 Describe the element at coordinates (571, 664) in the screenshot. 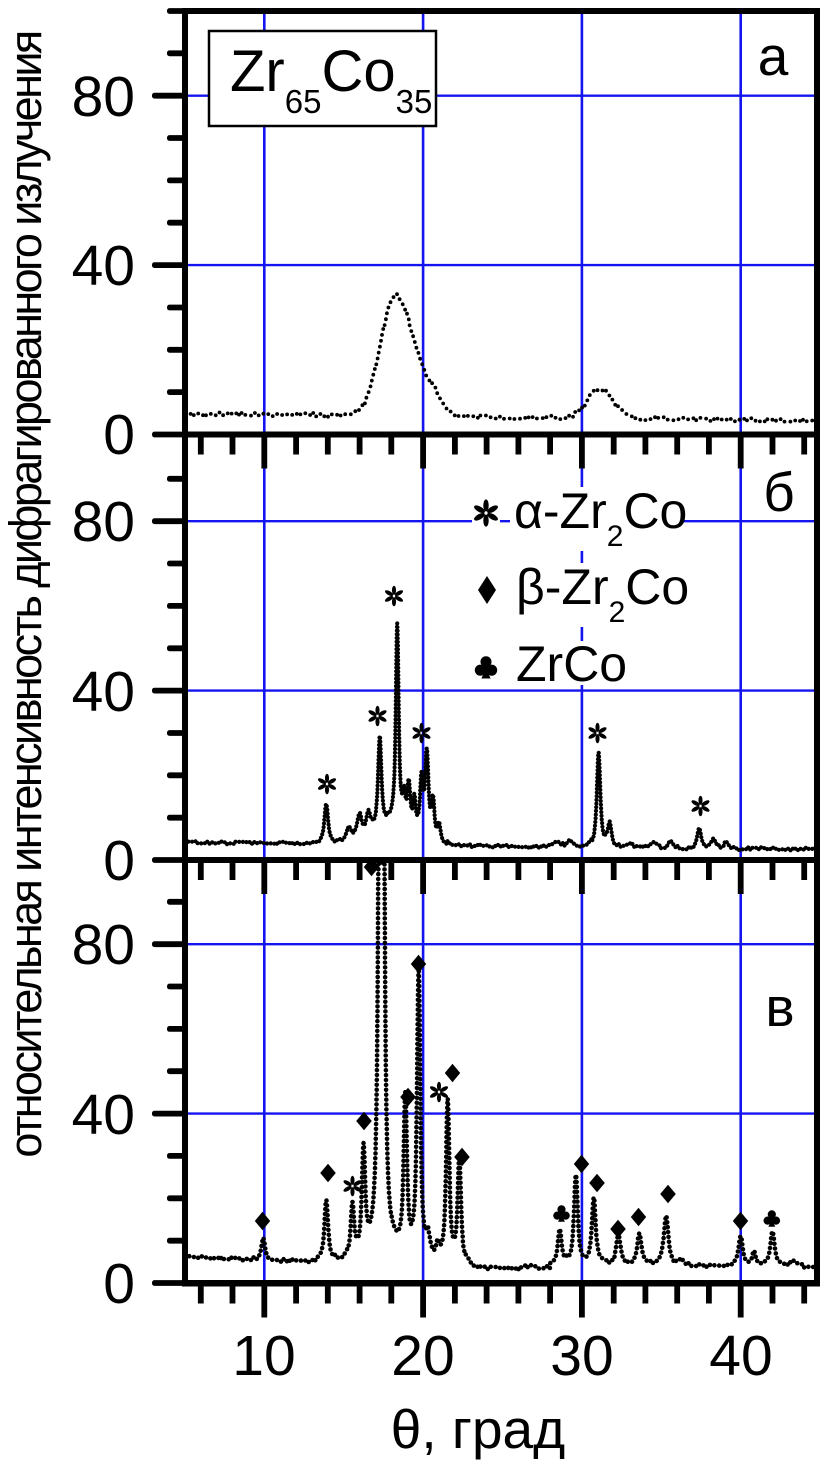

I see `svg-text: ZrCo` at that location.